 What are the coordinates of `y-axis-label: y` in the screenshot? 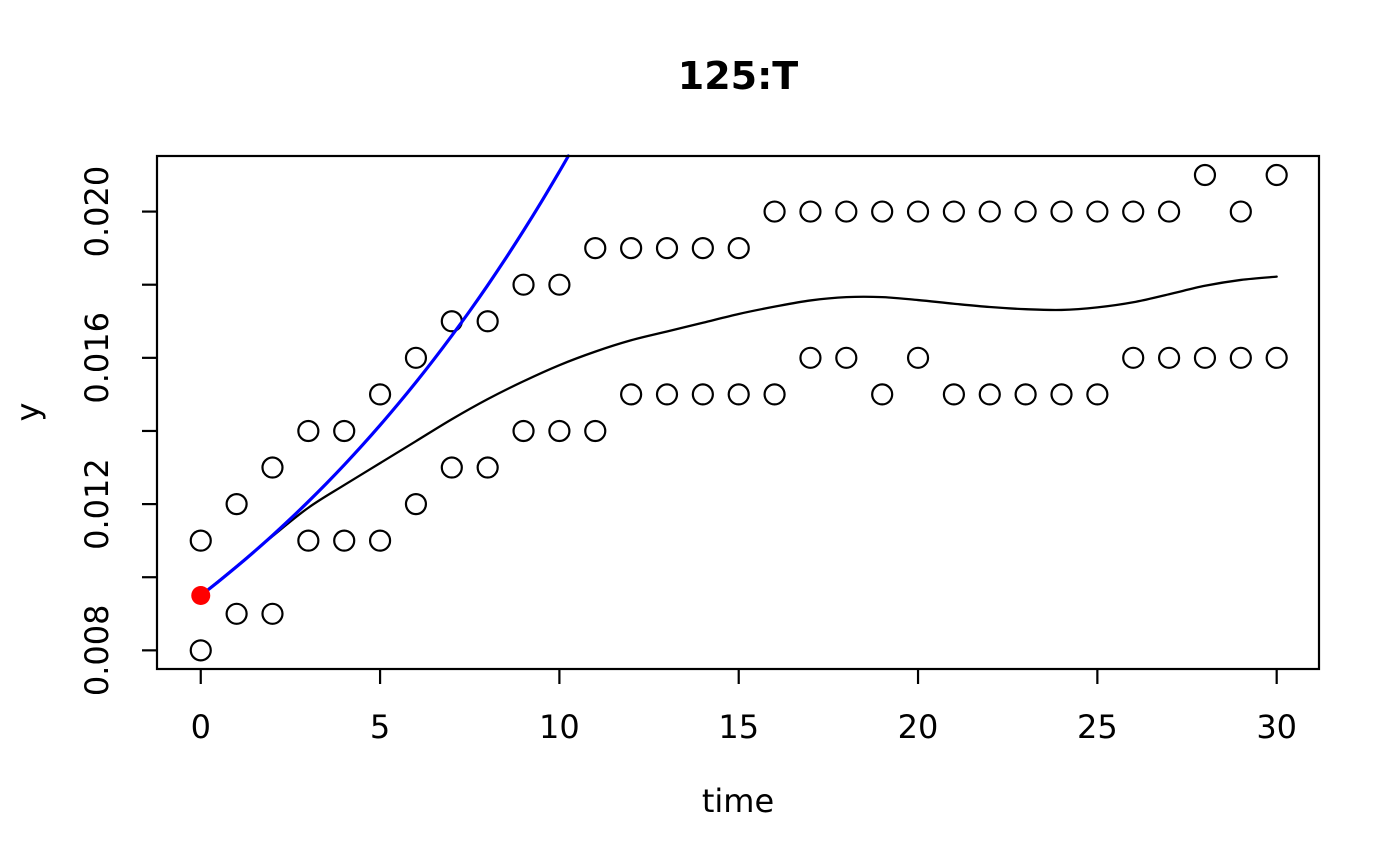 It's located at (28, 412).